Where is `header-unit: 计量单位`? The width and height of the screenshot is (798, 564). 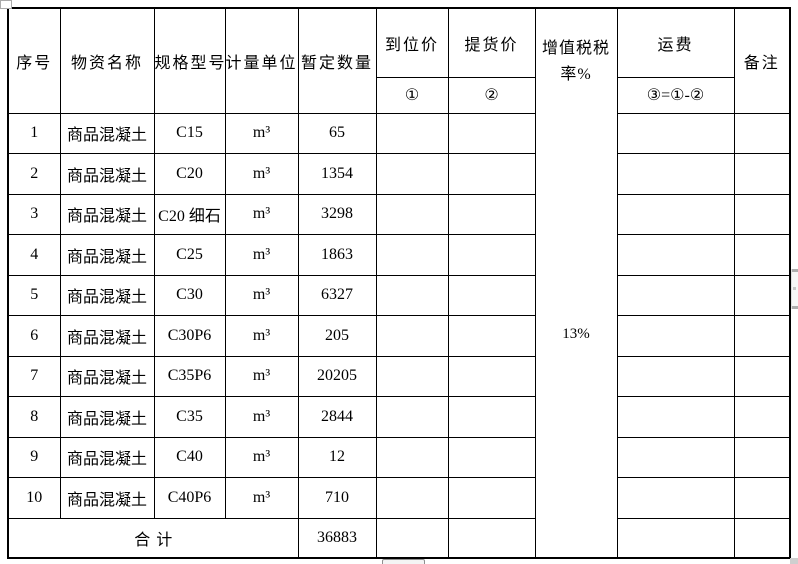
header-unit: 计量单位 is located at coordinates (261, 60).